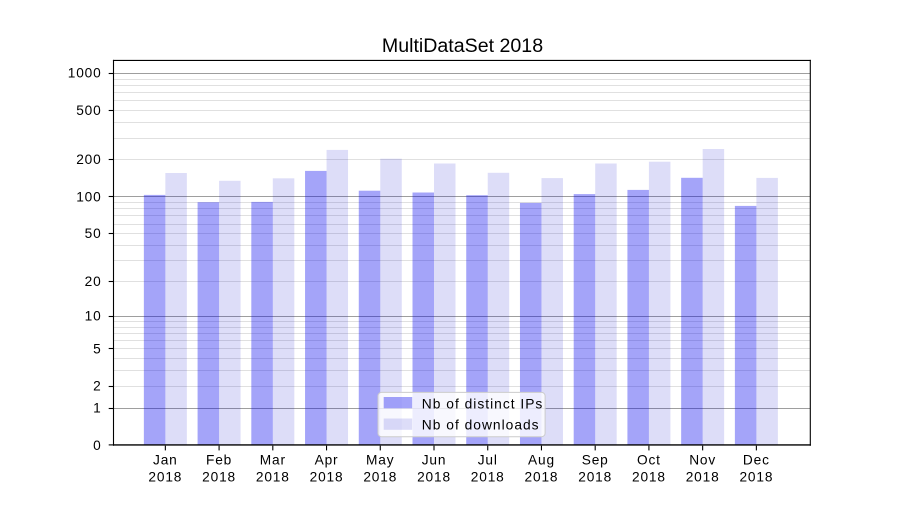 The width and height of the screenshot is (900, 505). Describe the element at coordinates (97, 348) in the screenshot. I see `svg-text: 5` at that location.